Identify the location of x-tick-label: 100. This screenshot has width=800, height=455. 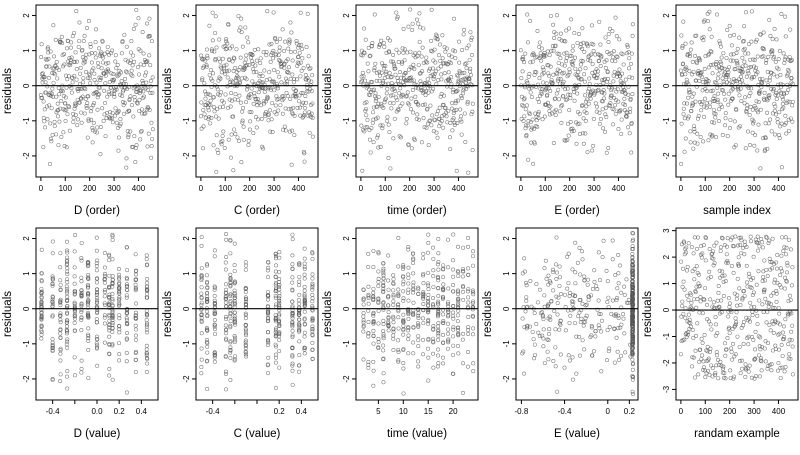
(706, 411).